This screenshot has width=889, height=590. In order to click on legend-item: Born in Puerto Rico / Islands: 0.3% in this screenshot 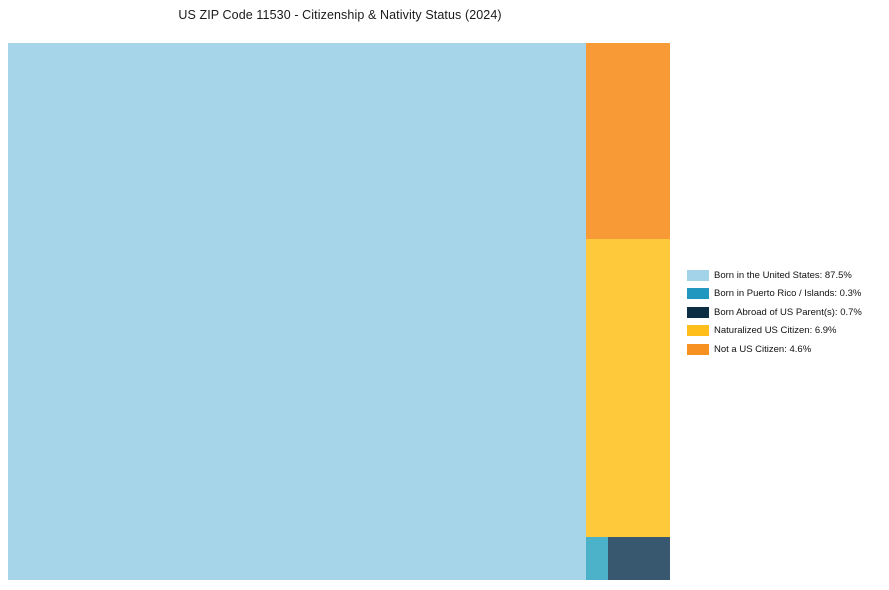, I will do `click(785, 294)`.